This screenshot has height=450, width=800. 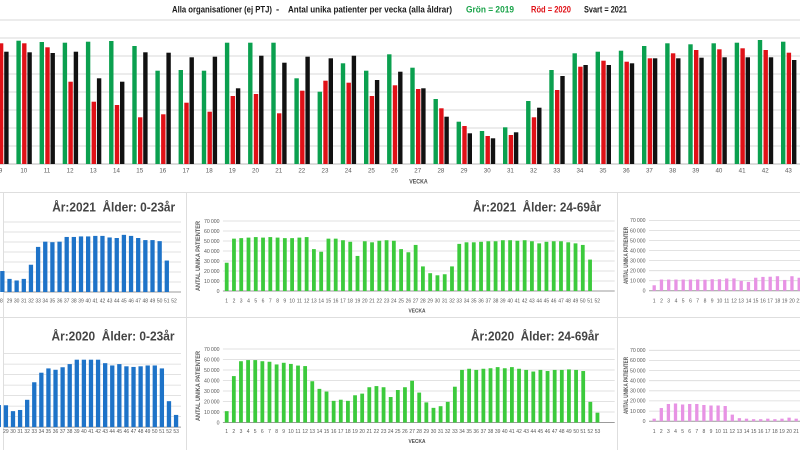 I want to click on svg-text: År:2020 Ålder: 0-23år, so click(x=113, y=336).